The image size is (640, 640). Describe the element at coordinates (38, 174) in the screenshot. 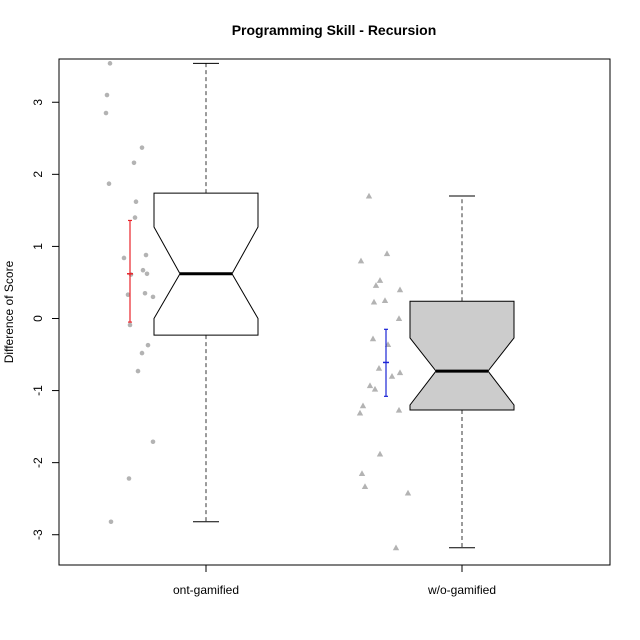

I see `y-tick-label: 2` at that location.